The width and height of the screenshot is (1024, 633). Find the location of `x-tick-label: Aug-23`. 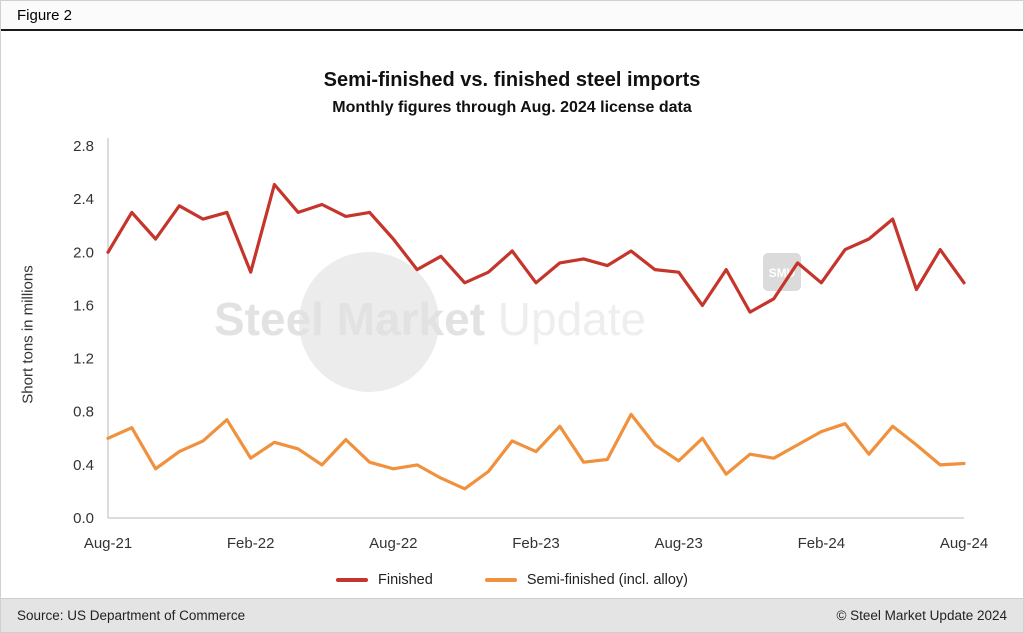

x-tick-label: Aug-23 is located at coordinates (678, 543).